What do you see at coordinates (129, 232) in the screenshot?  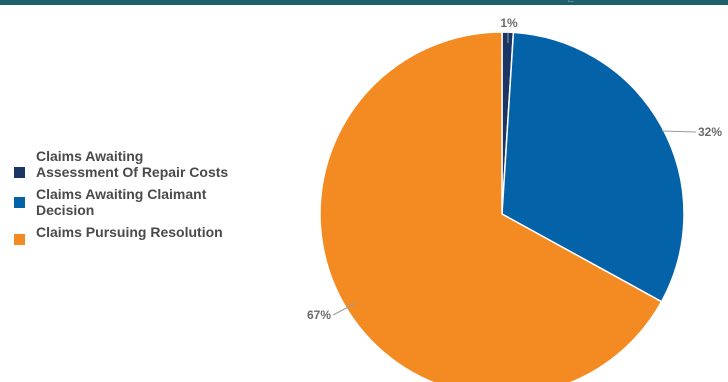 I see `legend-label: Claims Pursuing Resolution` at bounding box center [129, 232].